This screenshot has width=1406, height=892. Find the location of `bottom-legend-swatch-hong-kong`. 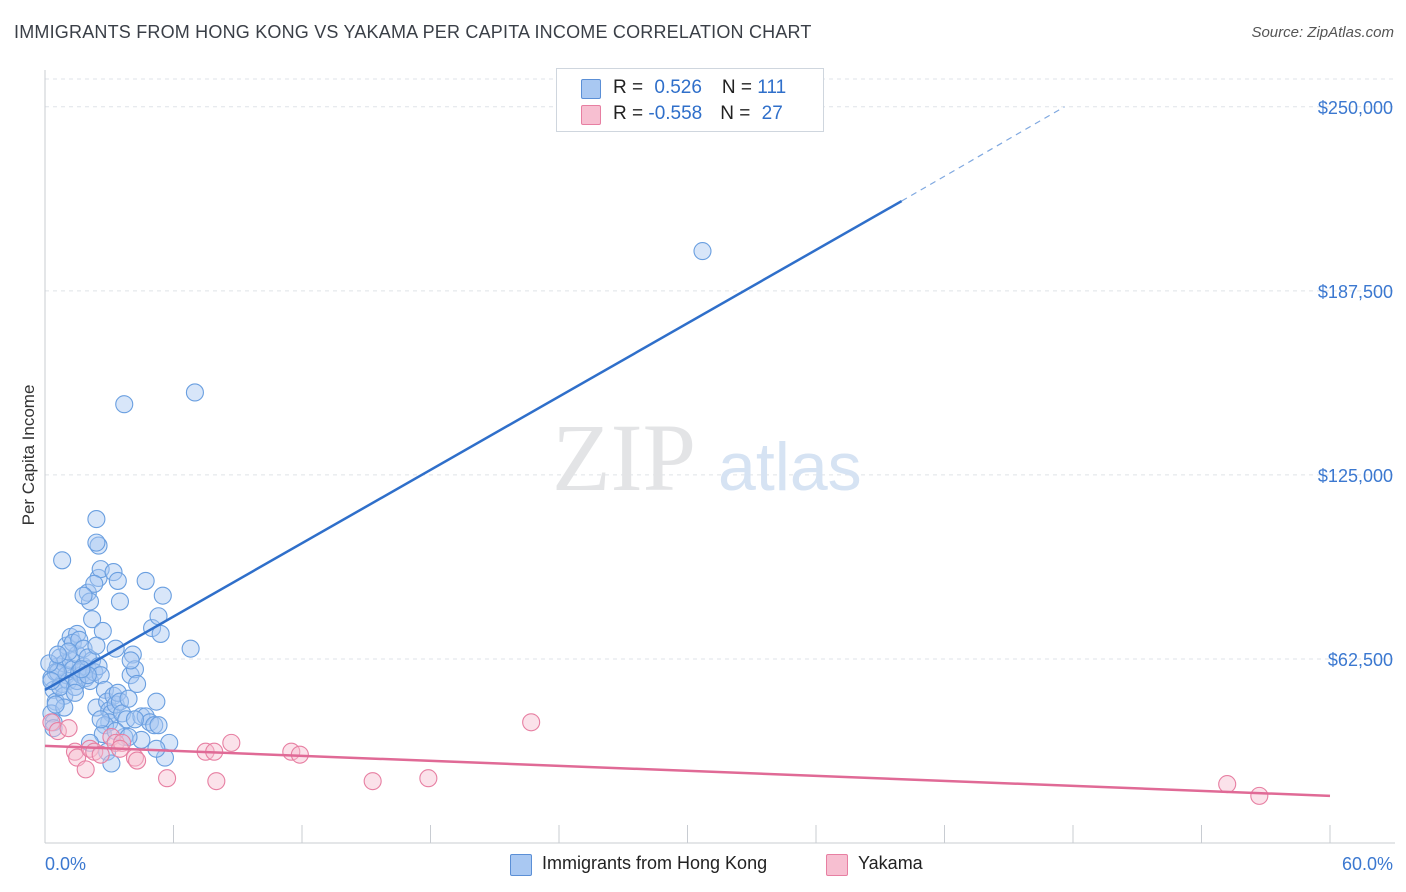

bottom-legend-swatch-hong-kong is located at coordinates (521, 865).